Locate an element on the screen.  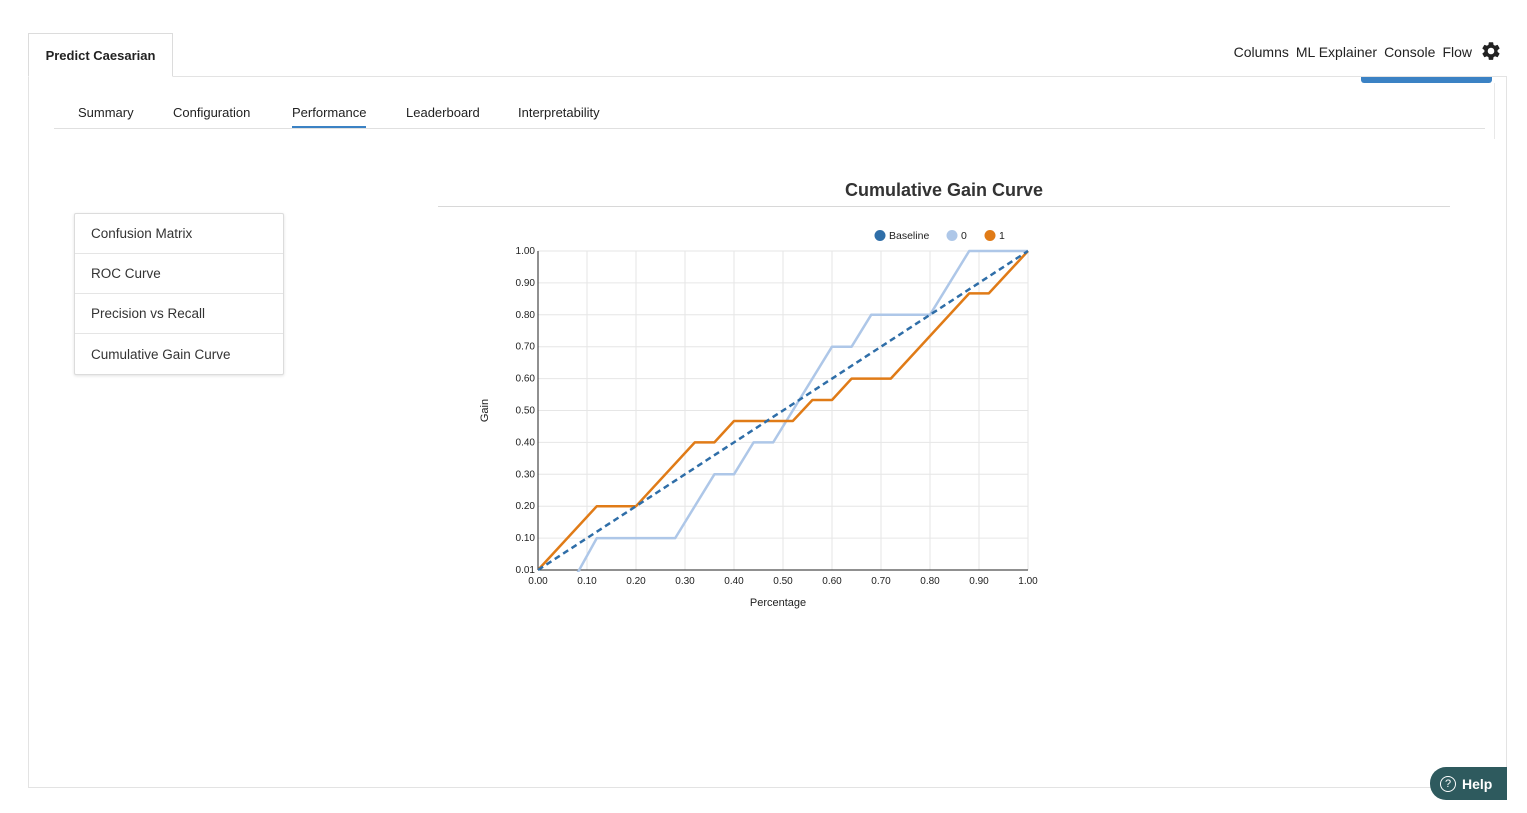
help-button: ? Help is located at coordinates (1468, 783).